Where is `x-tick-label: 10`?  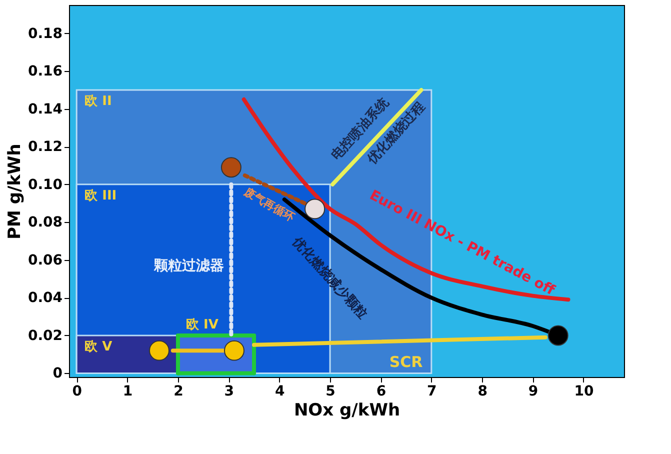
x-tick-label: 10 is located at coordinates (584, 392).